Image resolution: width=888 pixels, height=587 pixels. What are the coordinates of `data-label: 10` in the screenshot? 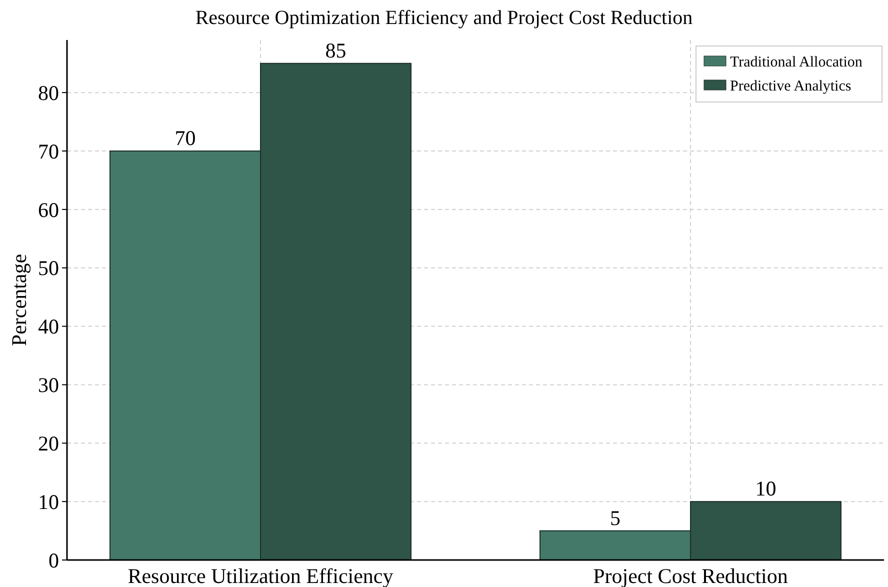 It's located at (765, 488).